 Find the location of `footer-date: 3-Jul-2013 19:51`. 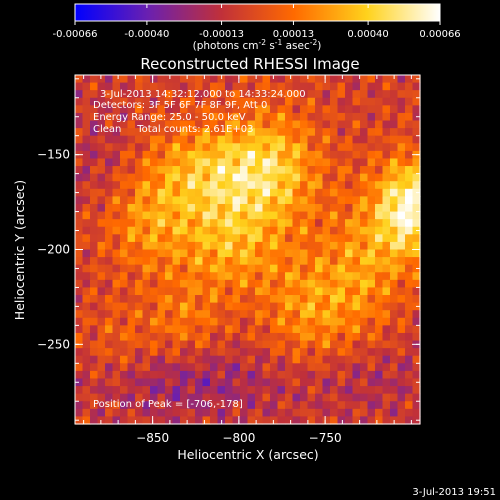

footer-date: 3-Jul-2013 19:51 is located at coordinates (454, 492).